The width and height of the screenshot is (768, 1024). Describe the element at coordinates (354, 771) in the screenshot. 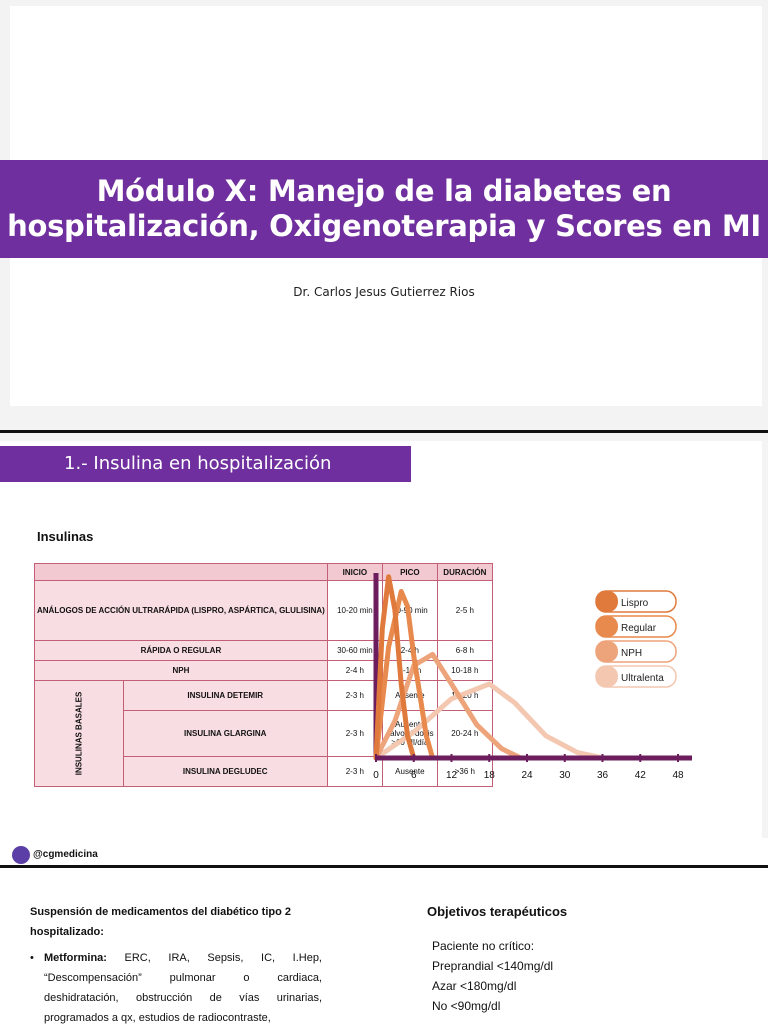

I see `cell: 2-3 h` at that location.